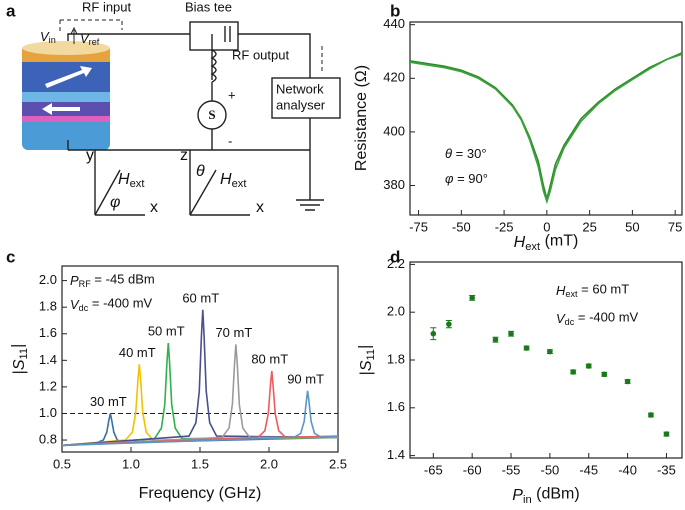  What do you see at coordinates (310, 205) in the screenshot?
I see `ground` at bounding box center [310, 205].